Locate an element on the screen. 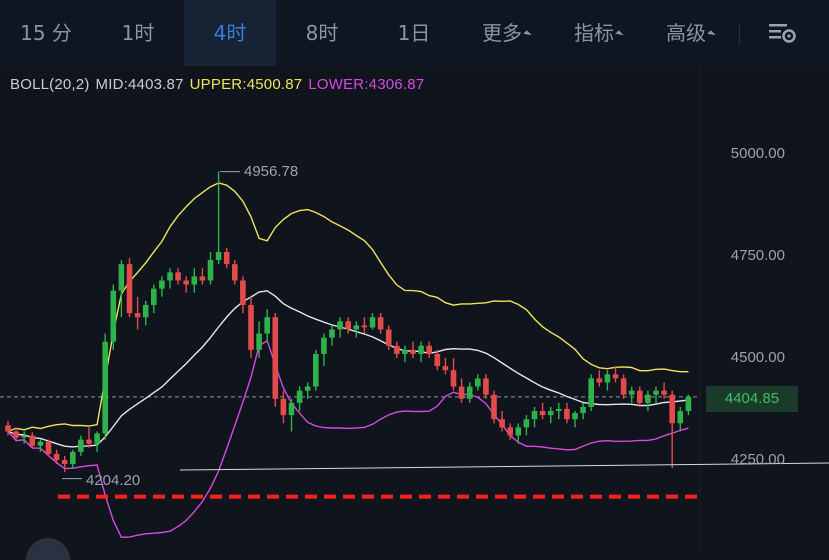 This screenshot has width=829, height=560. tab-advanced: 高级 is located at coordinates (690, 33).